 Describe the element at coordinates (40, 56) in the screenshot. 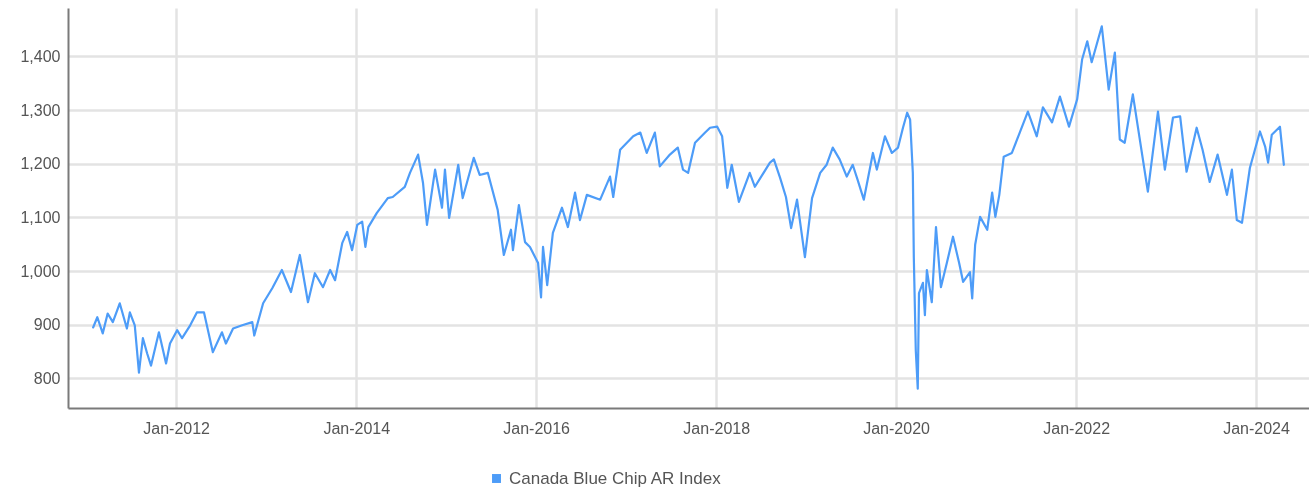

I see `y-tick-label: 1,400` at that location.